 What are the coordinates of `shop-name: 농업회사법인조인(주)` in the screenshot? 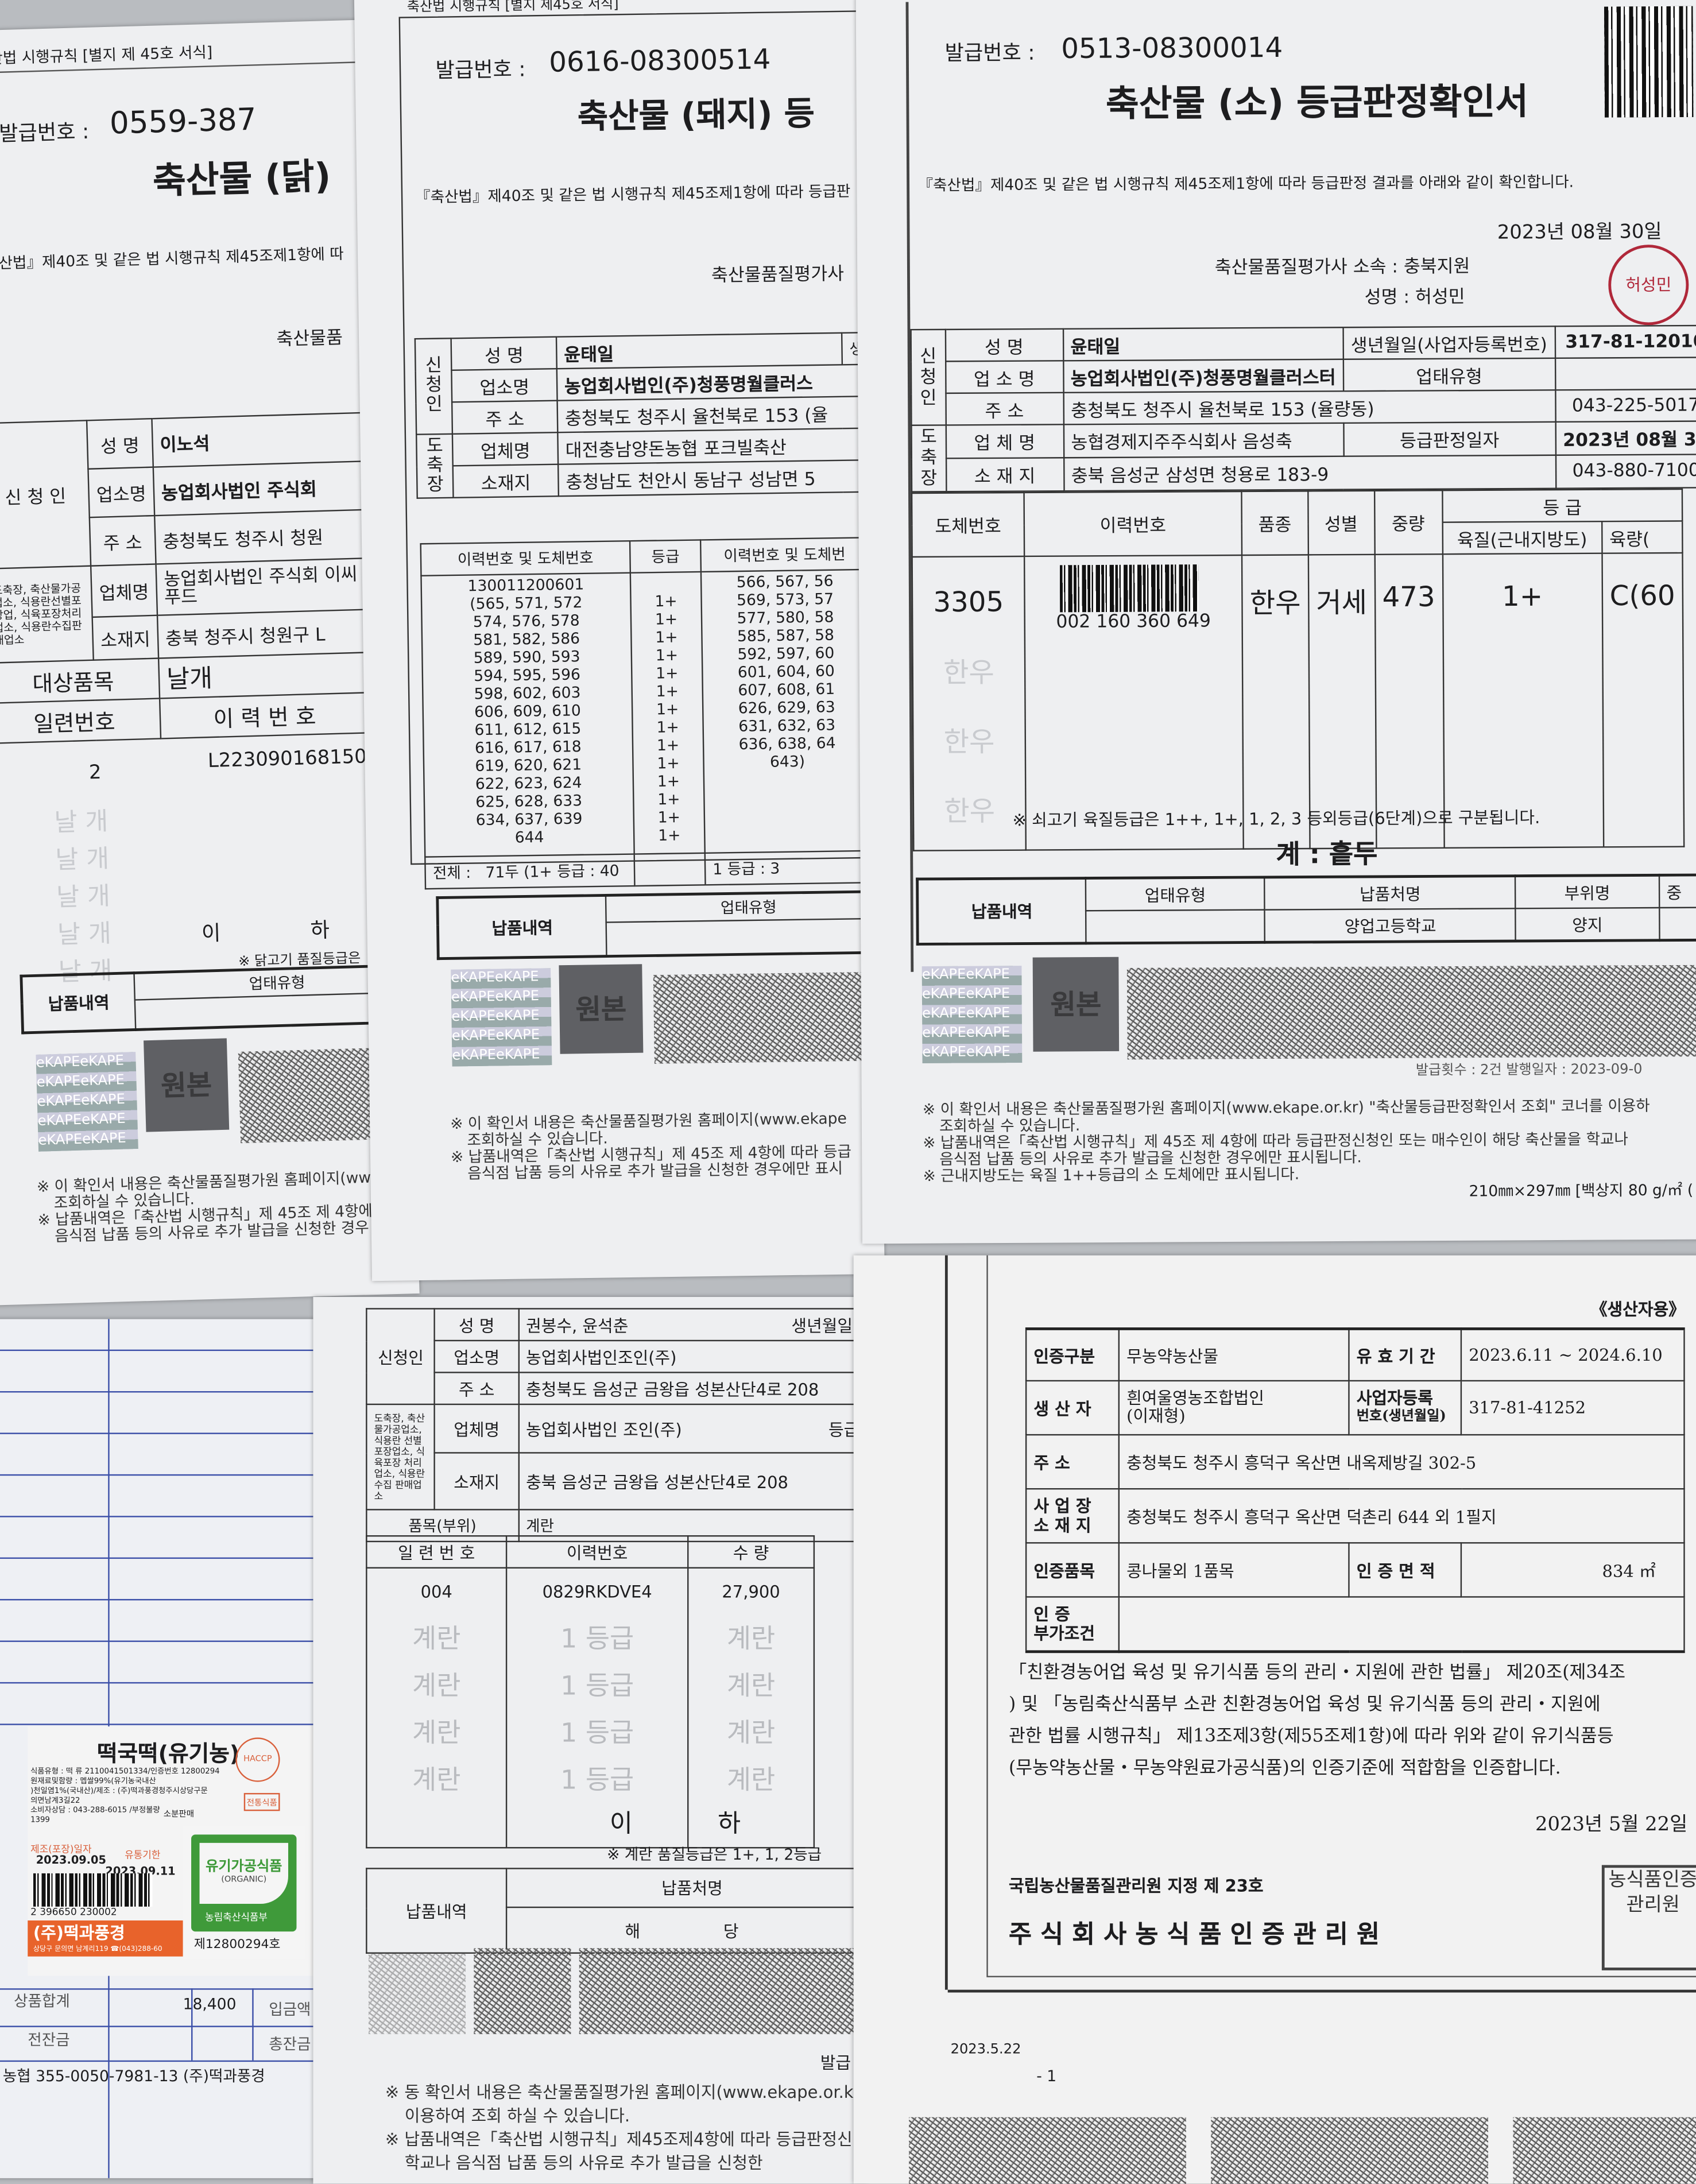 It's located at (692, 1356).